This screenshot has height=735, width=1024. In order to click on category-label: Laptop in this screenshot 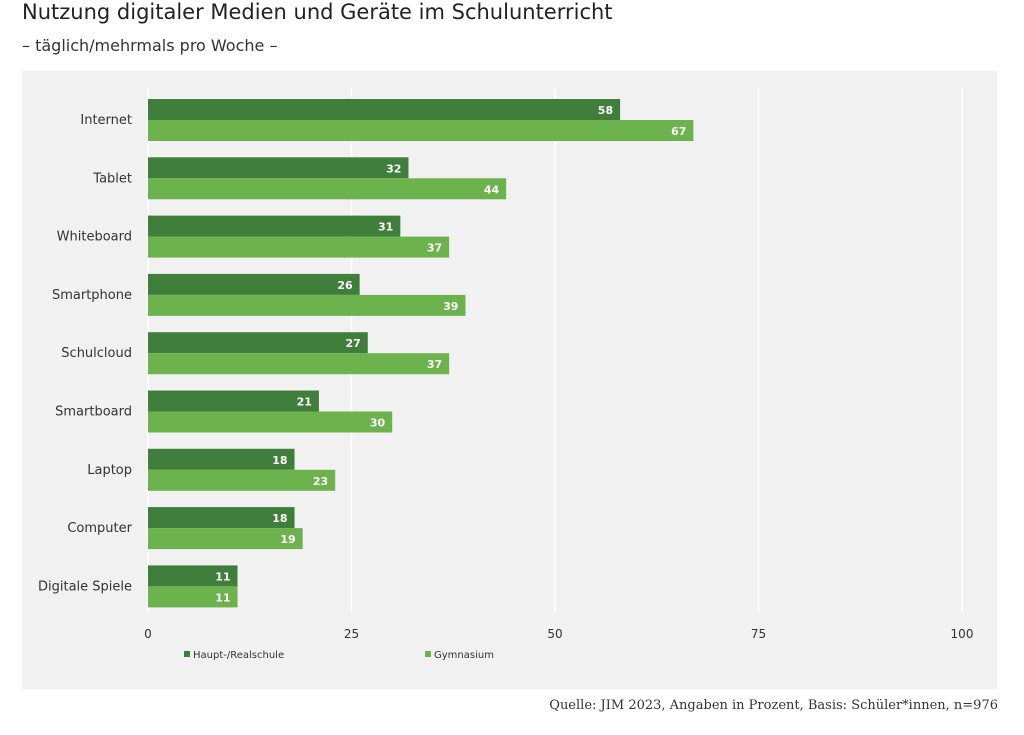, I will do `click(109, 470)`.